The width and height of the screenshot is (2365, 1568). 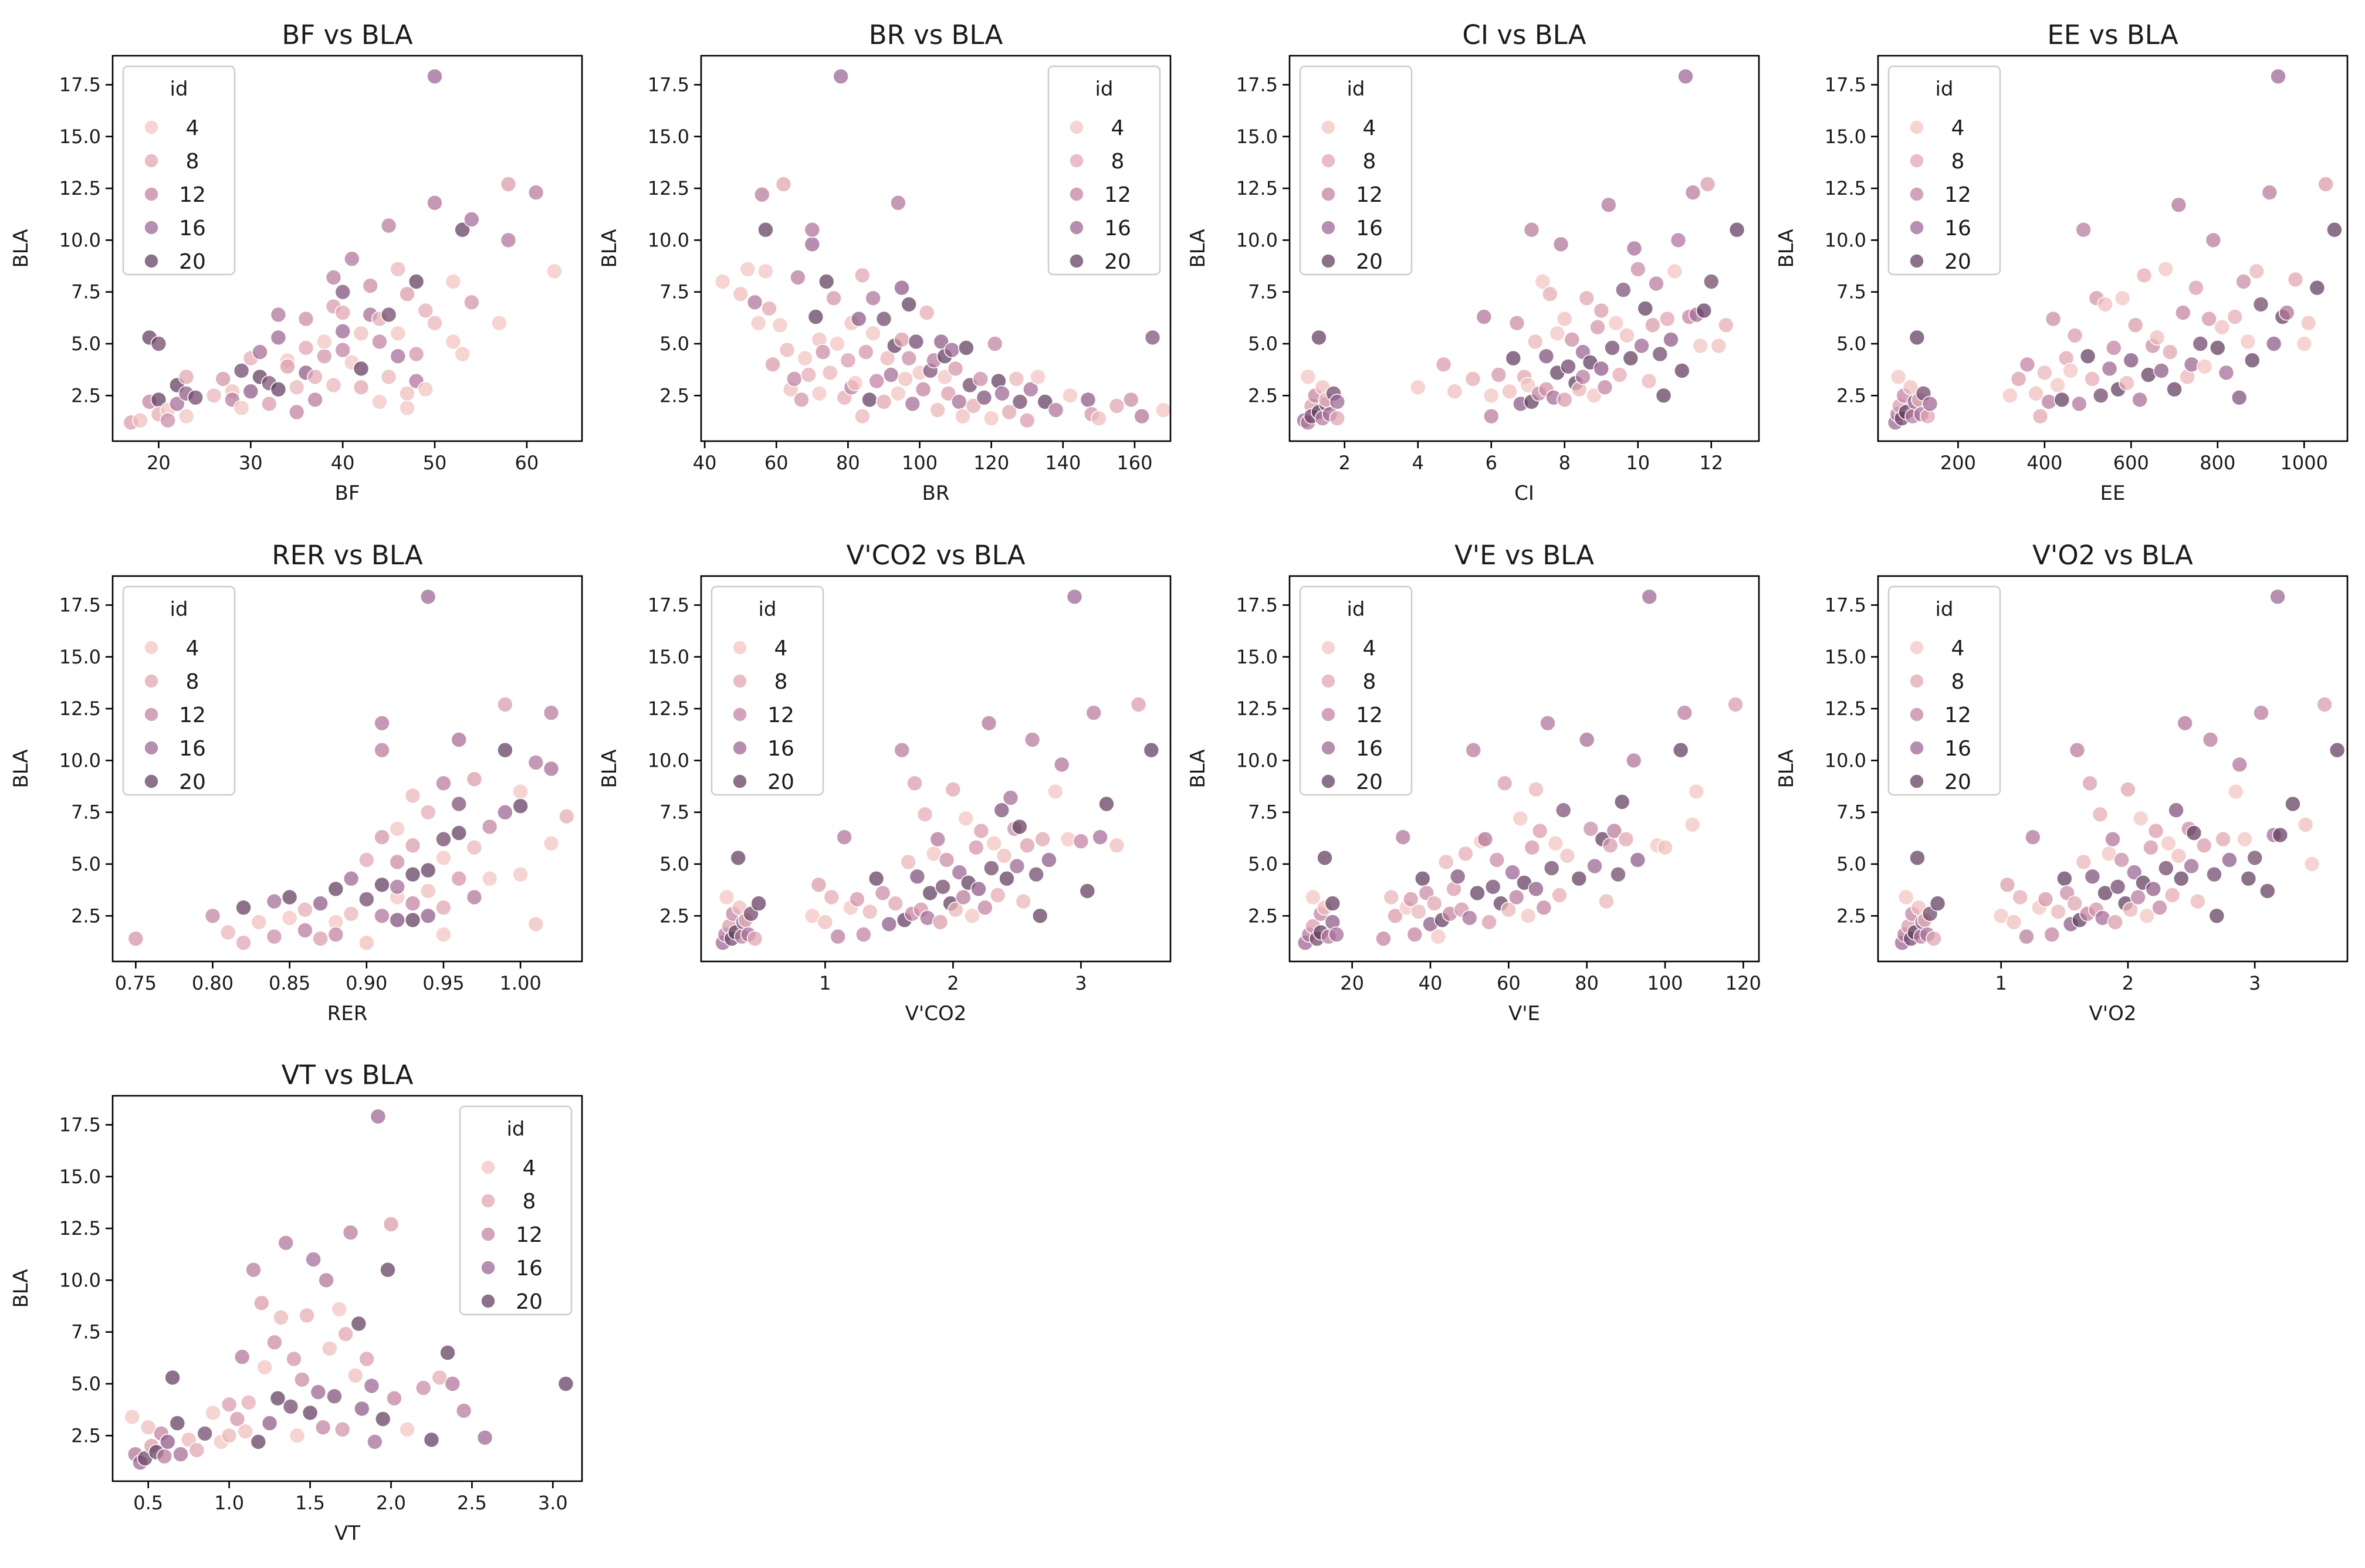 What do you see at coordinates (347, 555) in the screenshot?
I see `chart-title: RER vs BLA` at bounding box center [347, 555].